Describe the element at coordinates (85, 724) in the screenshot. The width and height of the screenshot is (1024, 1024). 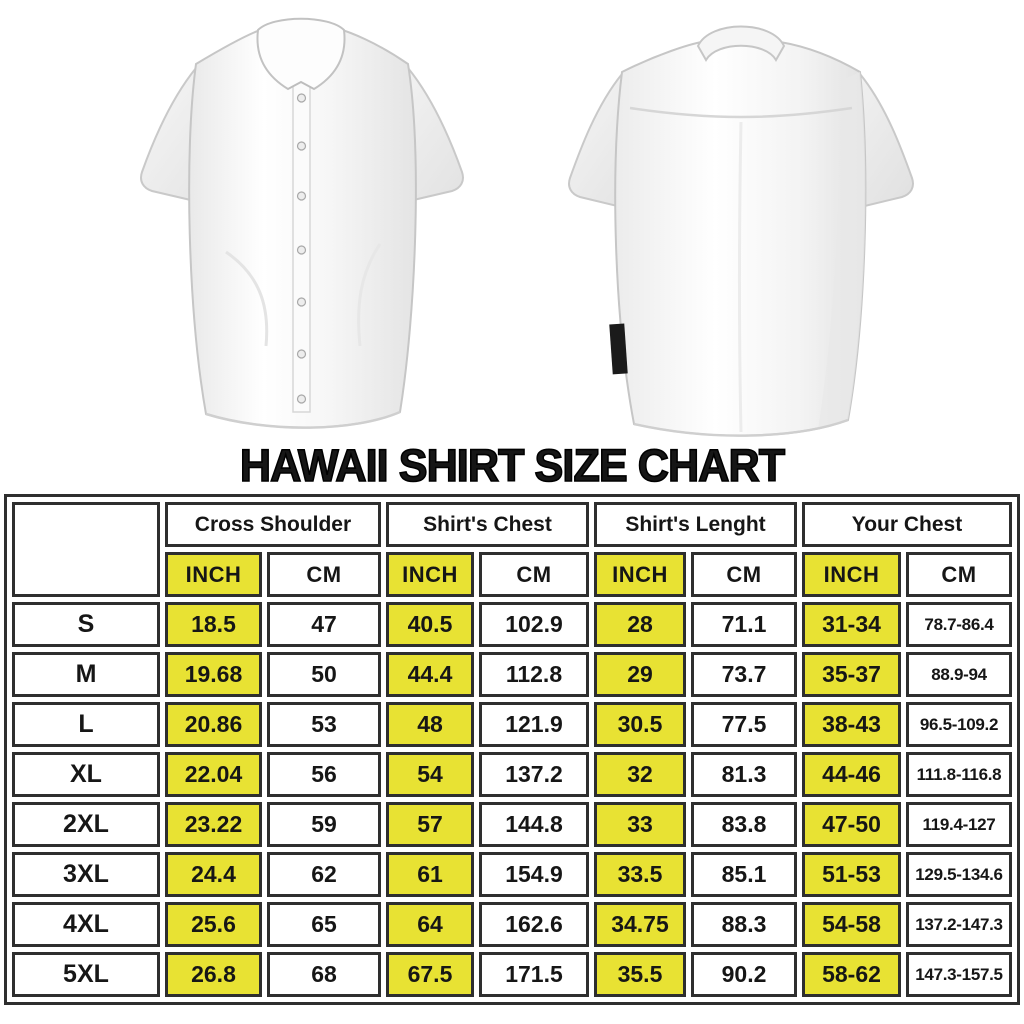
I see `size-label: L` at that location.